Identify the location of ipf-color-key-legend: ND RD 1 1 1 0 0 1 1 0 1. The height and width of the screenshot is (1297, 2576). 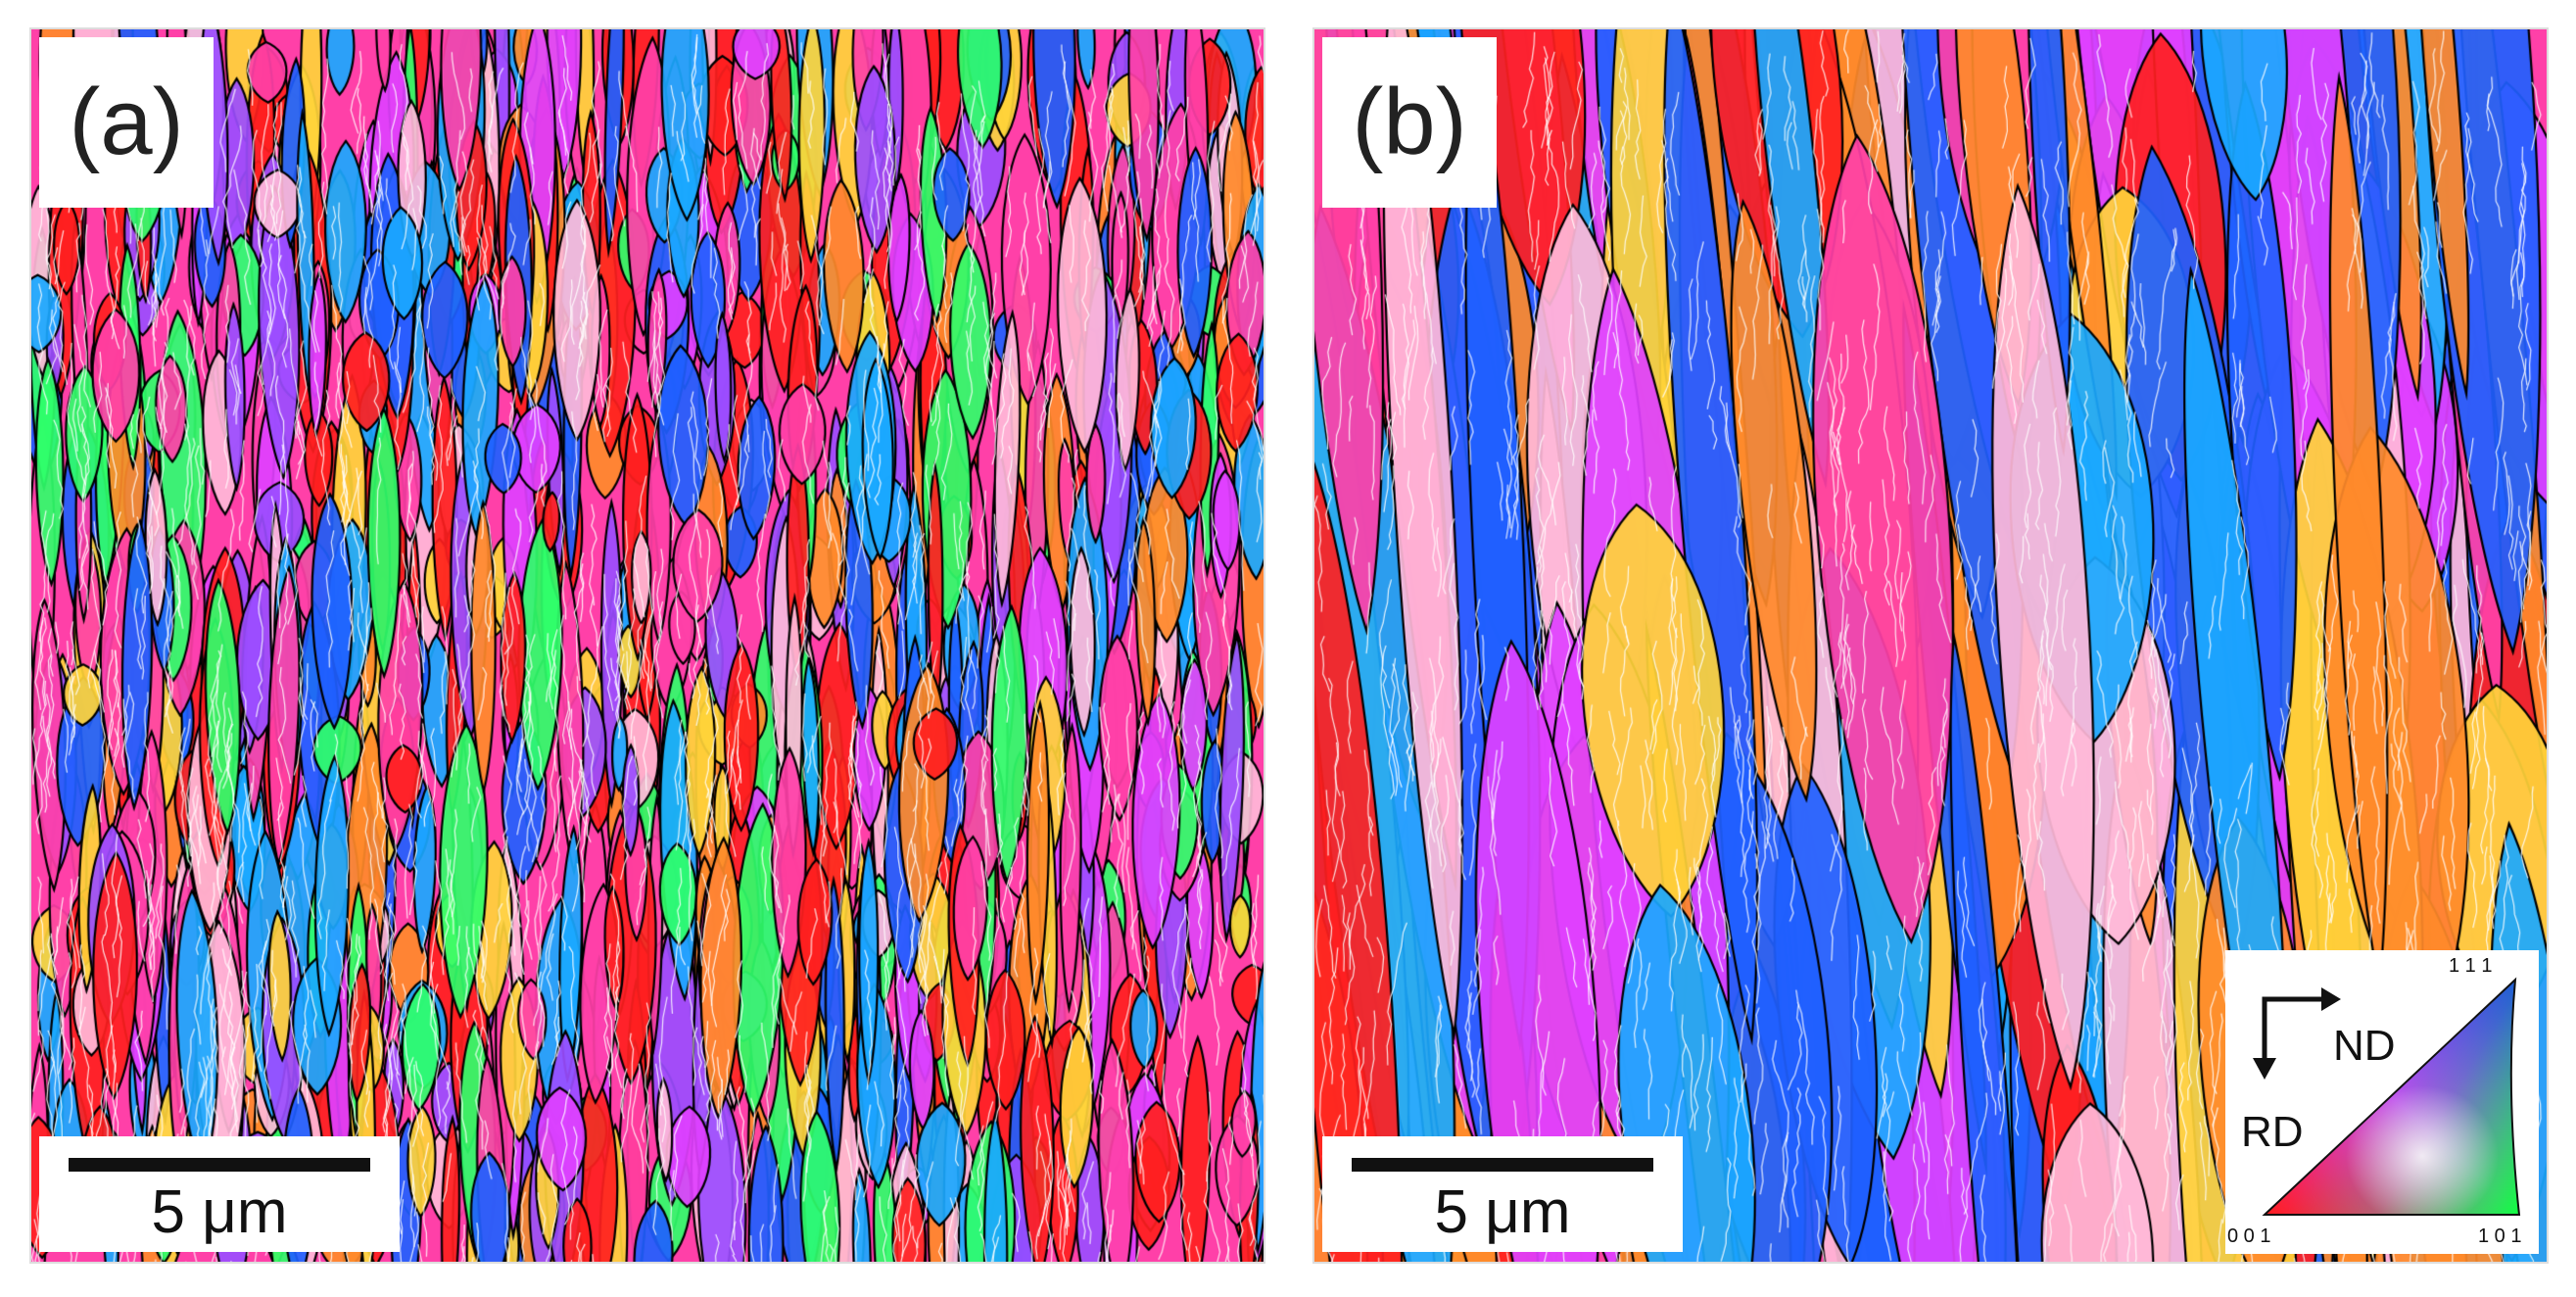
(2382, 1102).